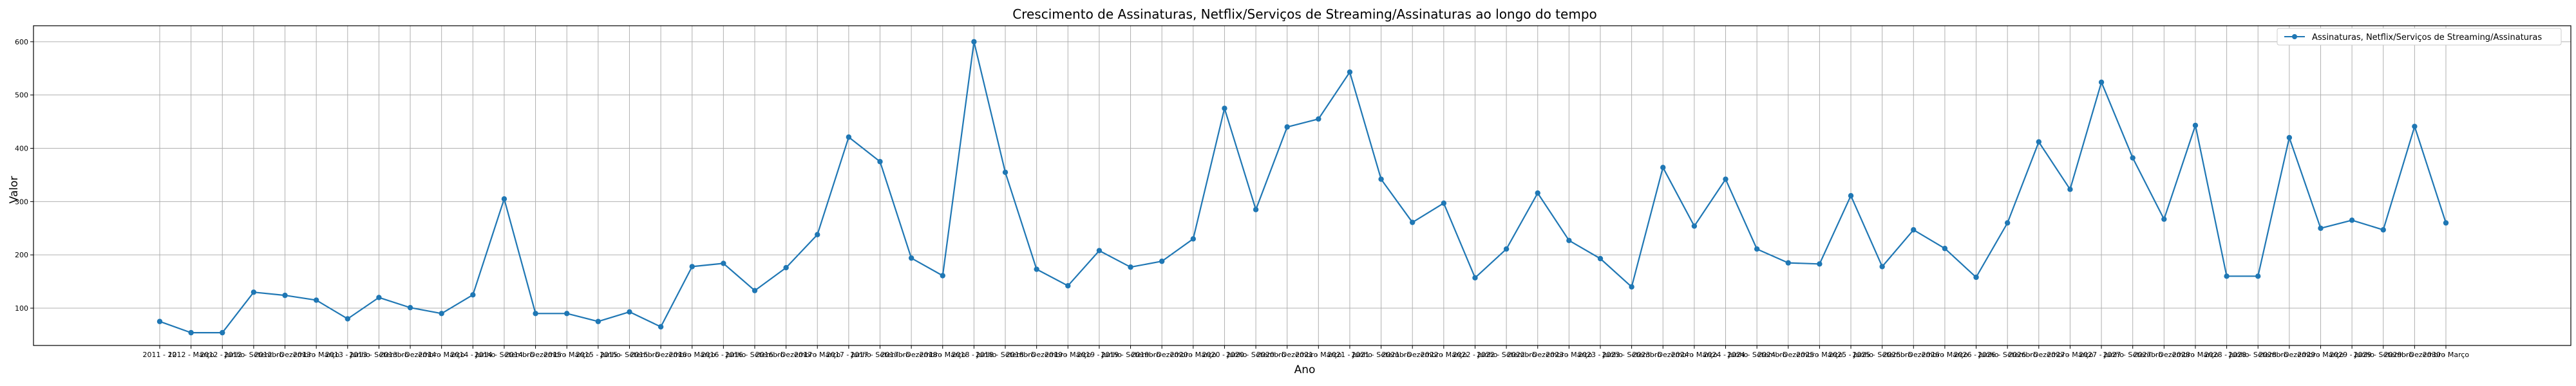 This screenshot has width=2576, height=386. I want to click on x-tick-label: 2023 - Dezembro, so click(1663, 355).